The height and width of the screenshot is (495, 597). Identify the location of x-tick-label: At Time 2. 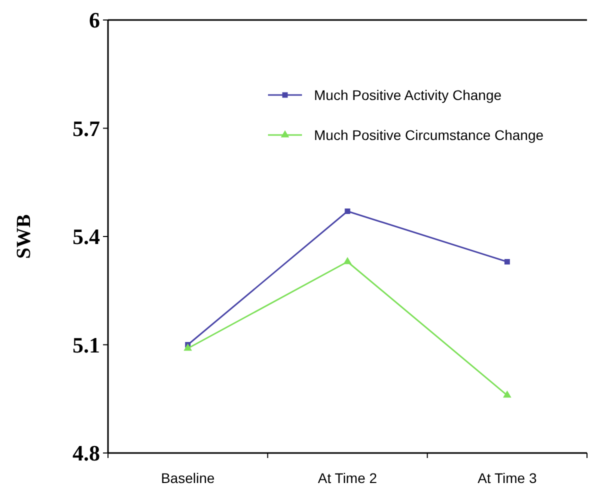
(348, 478).